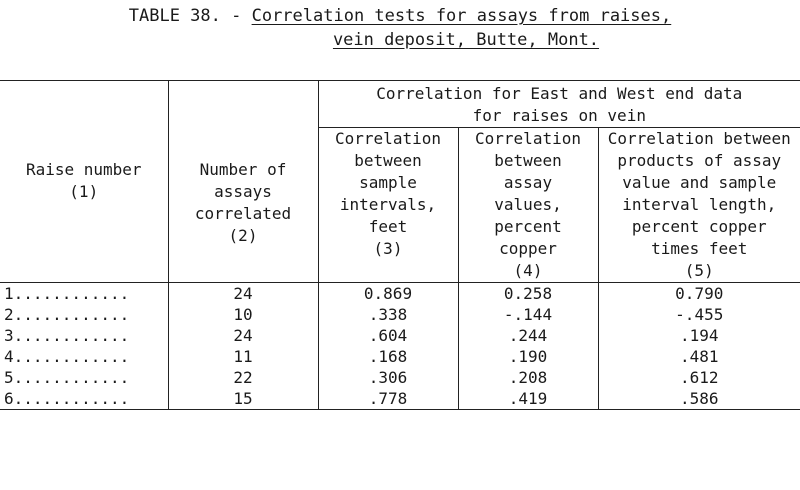 The width and height of the screenshot is (800, 490). What do you see at coordinates (388, 399) in the screenshot?
I see `interval-correlation-cell: .778` at bounding box center [388, 399].